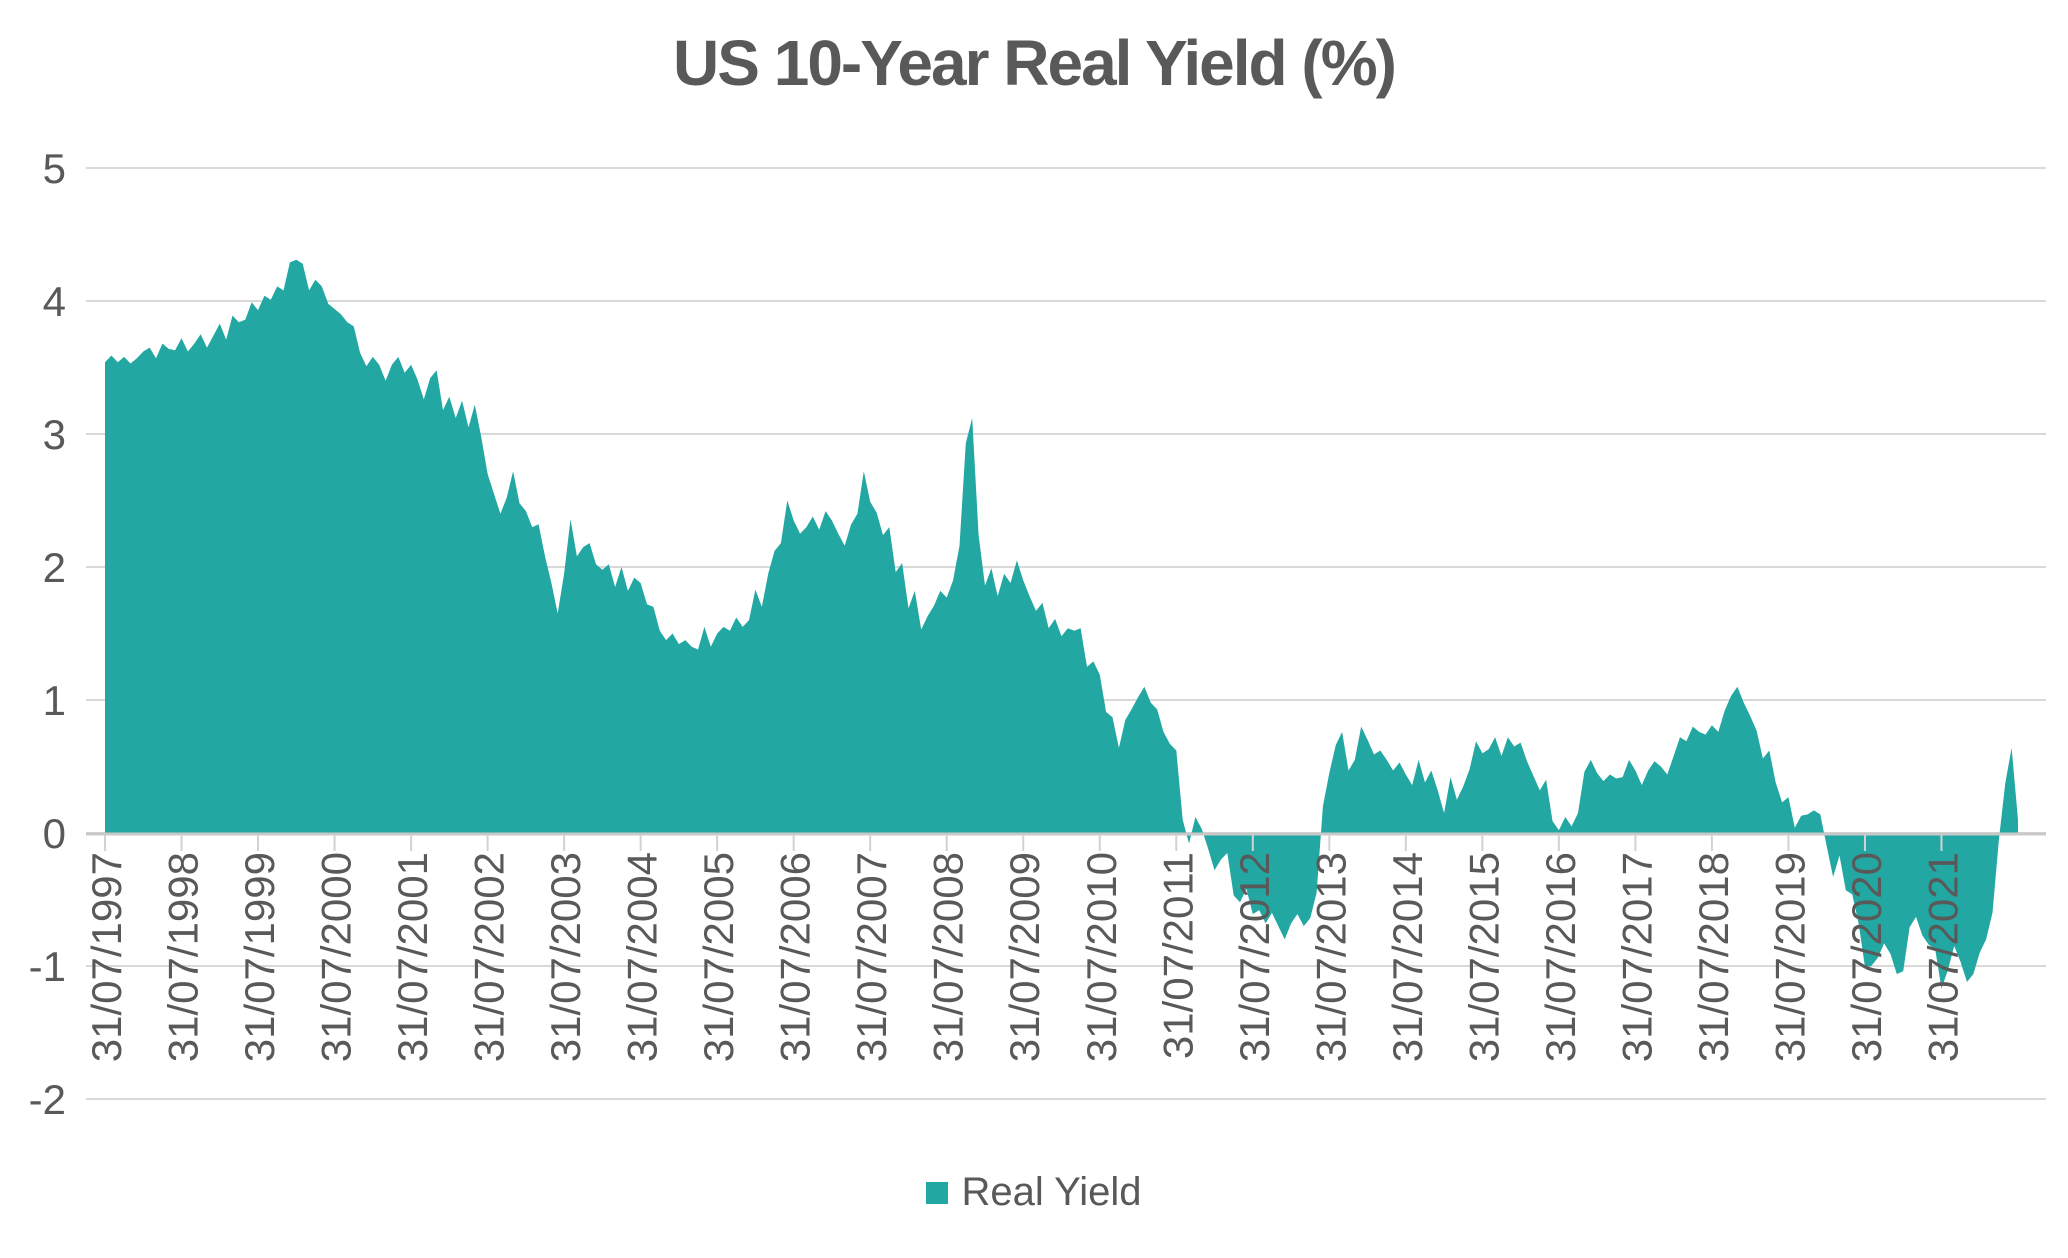  What do you see at coordinates (336, 957) in the screenshot?
I see `x-axis-label: 31/07/2000` at bounding box center [336, 957].